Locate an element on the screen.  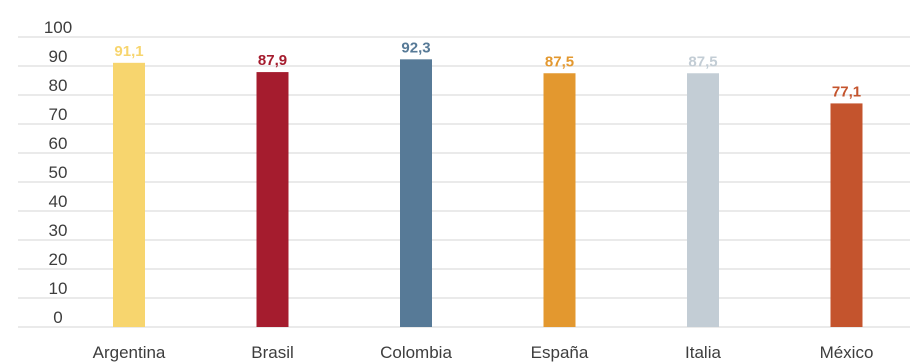
y-axis-ticks: 0 10 20 30 40 50 60 70 80 90 100 is located at coordinates (58, 172).